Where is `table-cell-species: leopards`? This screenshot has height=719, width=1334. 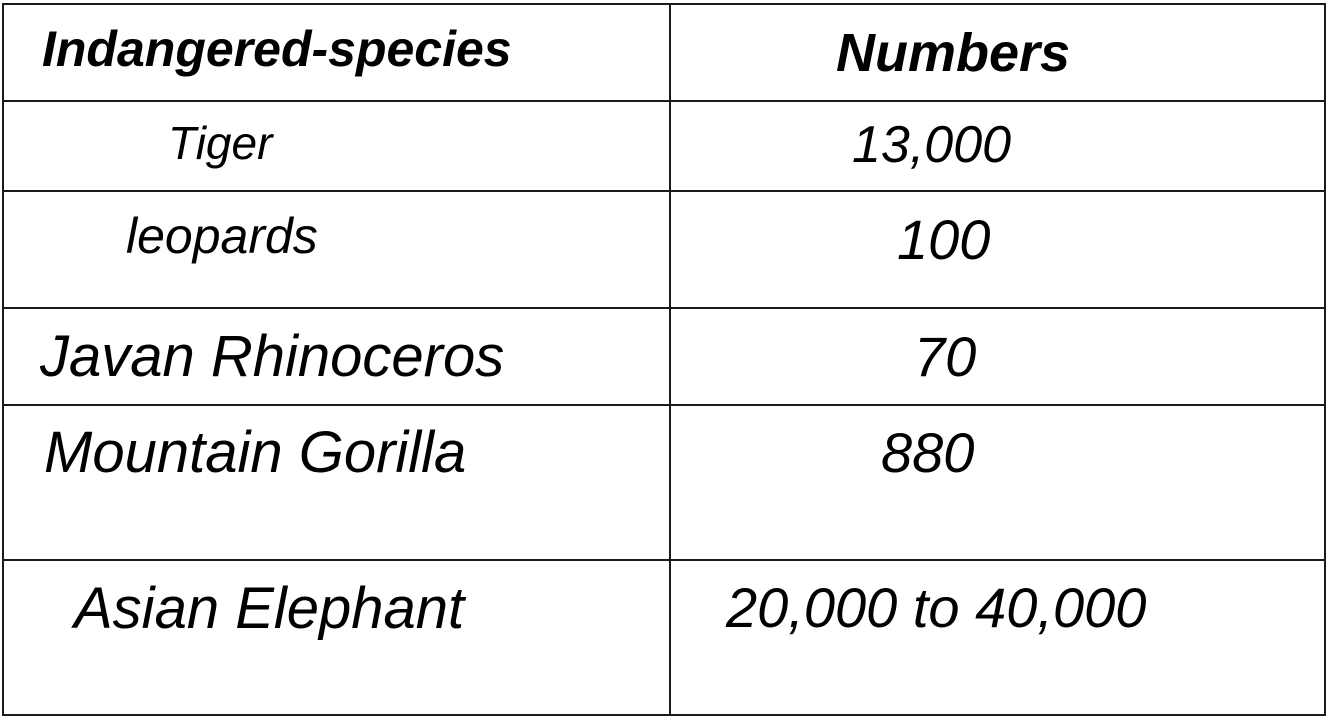
table-cell-species: leopards is located at coordinates (222, 236).